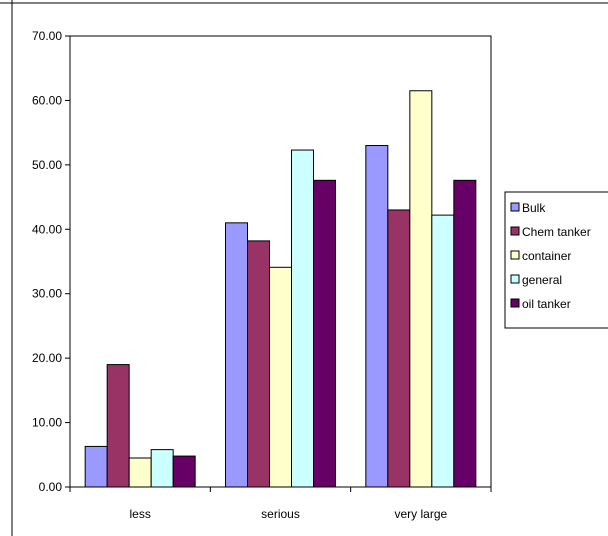 Image resolution: width=608 pixels, height=536 pixels. I want to click on y-tick-label: 30.00, so click(47, 294).